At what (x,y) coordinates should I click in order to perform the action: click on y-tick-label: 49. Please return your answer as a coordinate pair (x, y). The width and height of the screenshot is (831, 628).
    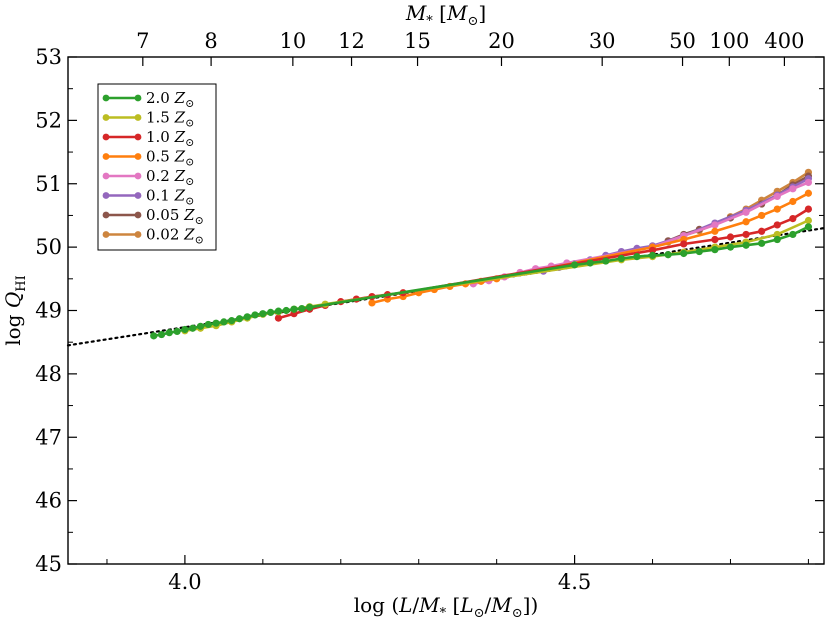
    Looking at the image, I should click on (48, 311).